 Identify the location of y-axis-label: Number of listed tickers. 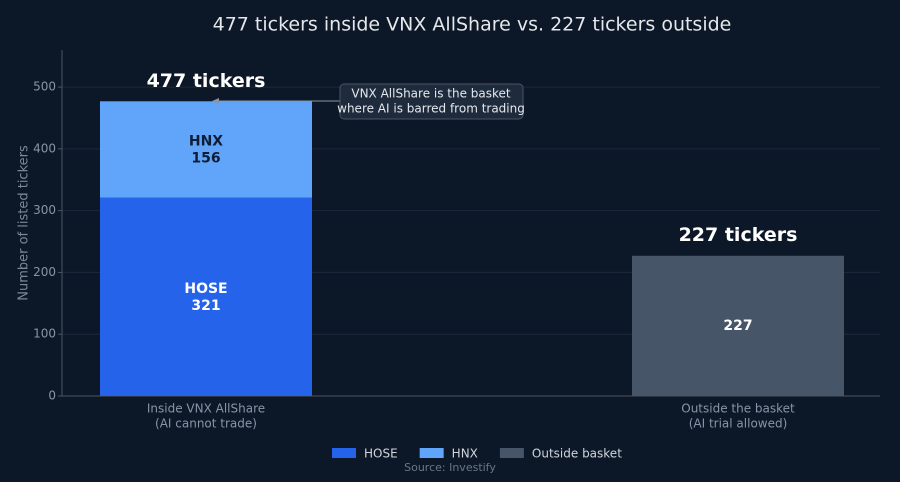
(24, 223).